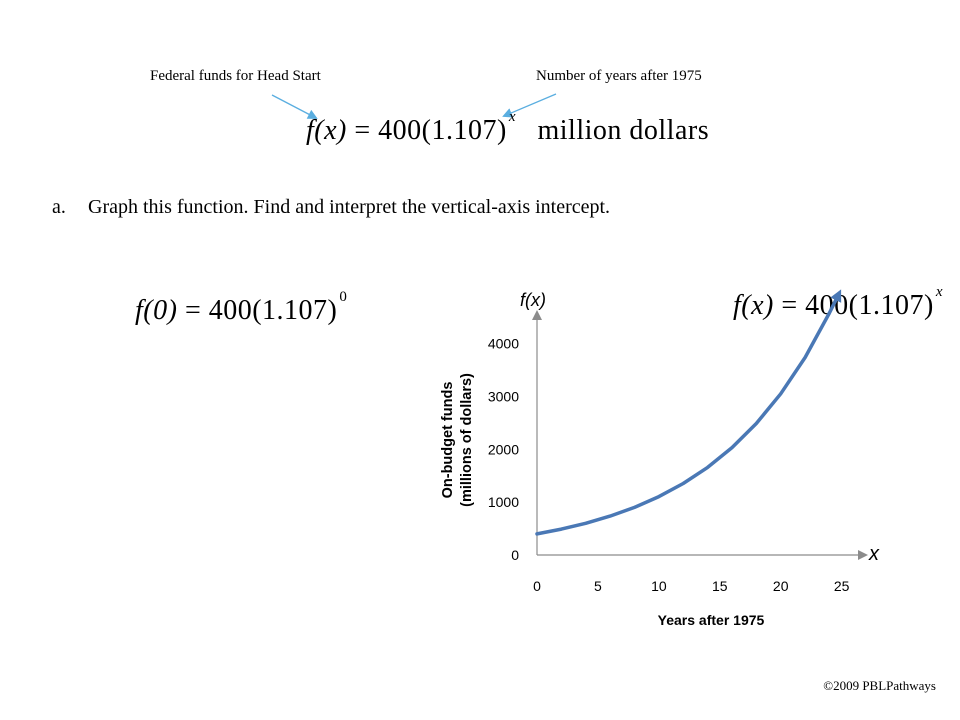 This screenshot has height=720, width=960. I want to click on graph-equation-rhs: = 400(1.107), so click(853, 305).